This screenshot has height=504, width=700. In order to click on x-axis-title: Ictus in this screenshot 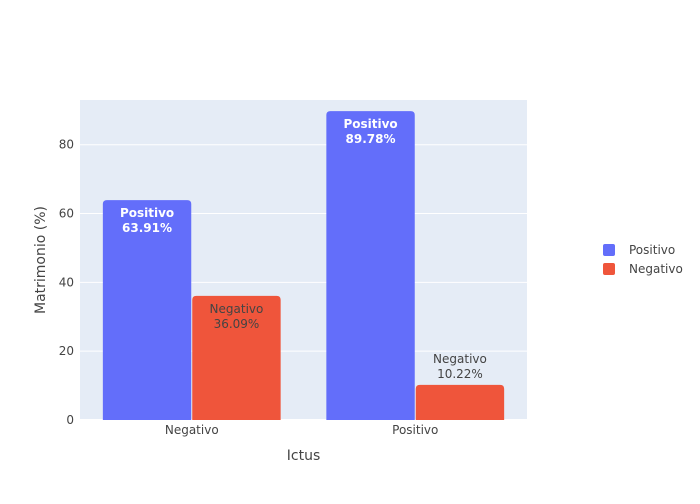, I will do `click(303, 456)`.